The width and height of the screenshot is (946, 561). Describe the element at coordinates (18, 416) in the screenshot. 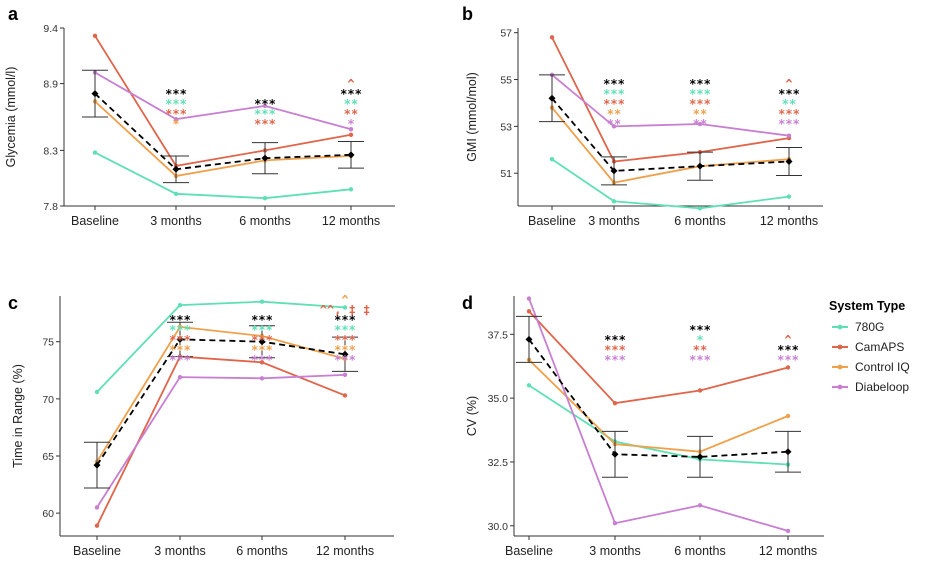

I see `y-axis-title: Time in Range (%)` at that location.